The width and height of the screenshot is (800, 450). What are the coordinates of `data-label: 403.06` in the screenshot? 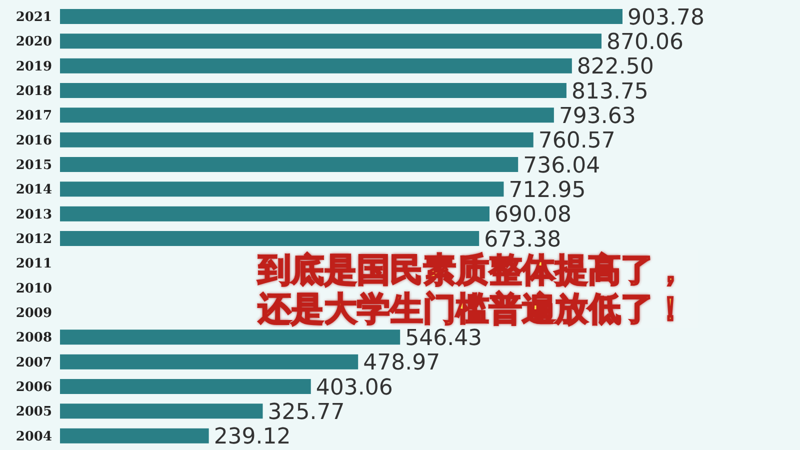 It's located at (354, 387).